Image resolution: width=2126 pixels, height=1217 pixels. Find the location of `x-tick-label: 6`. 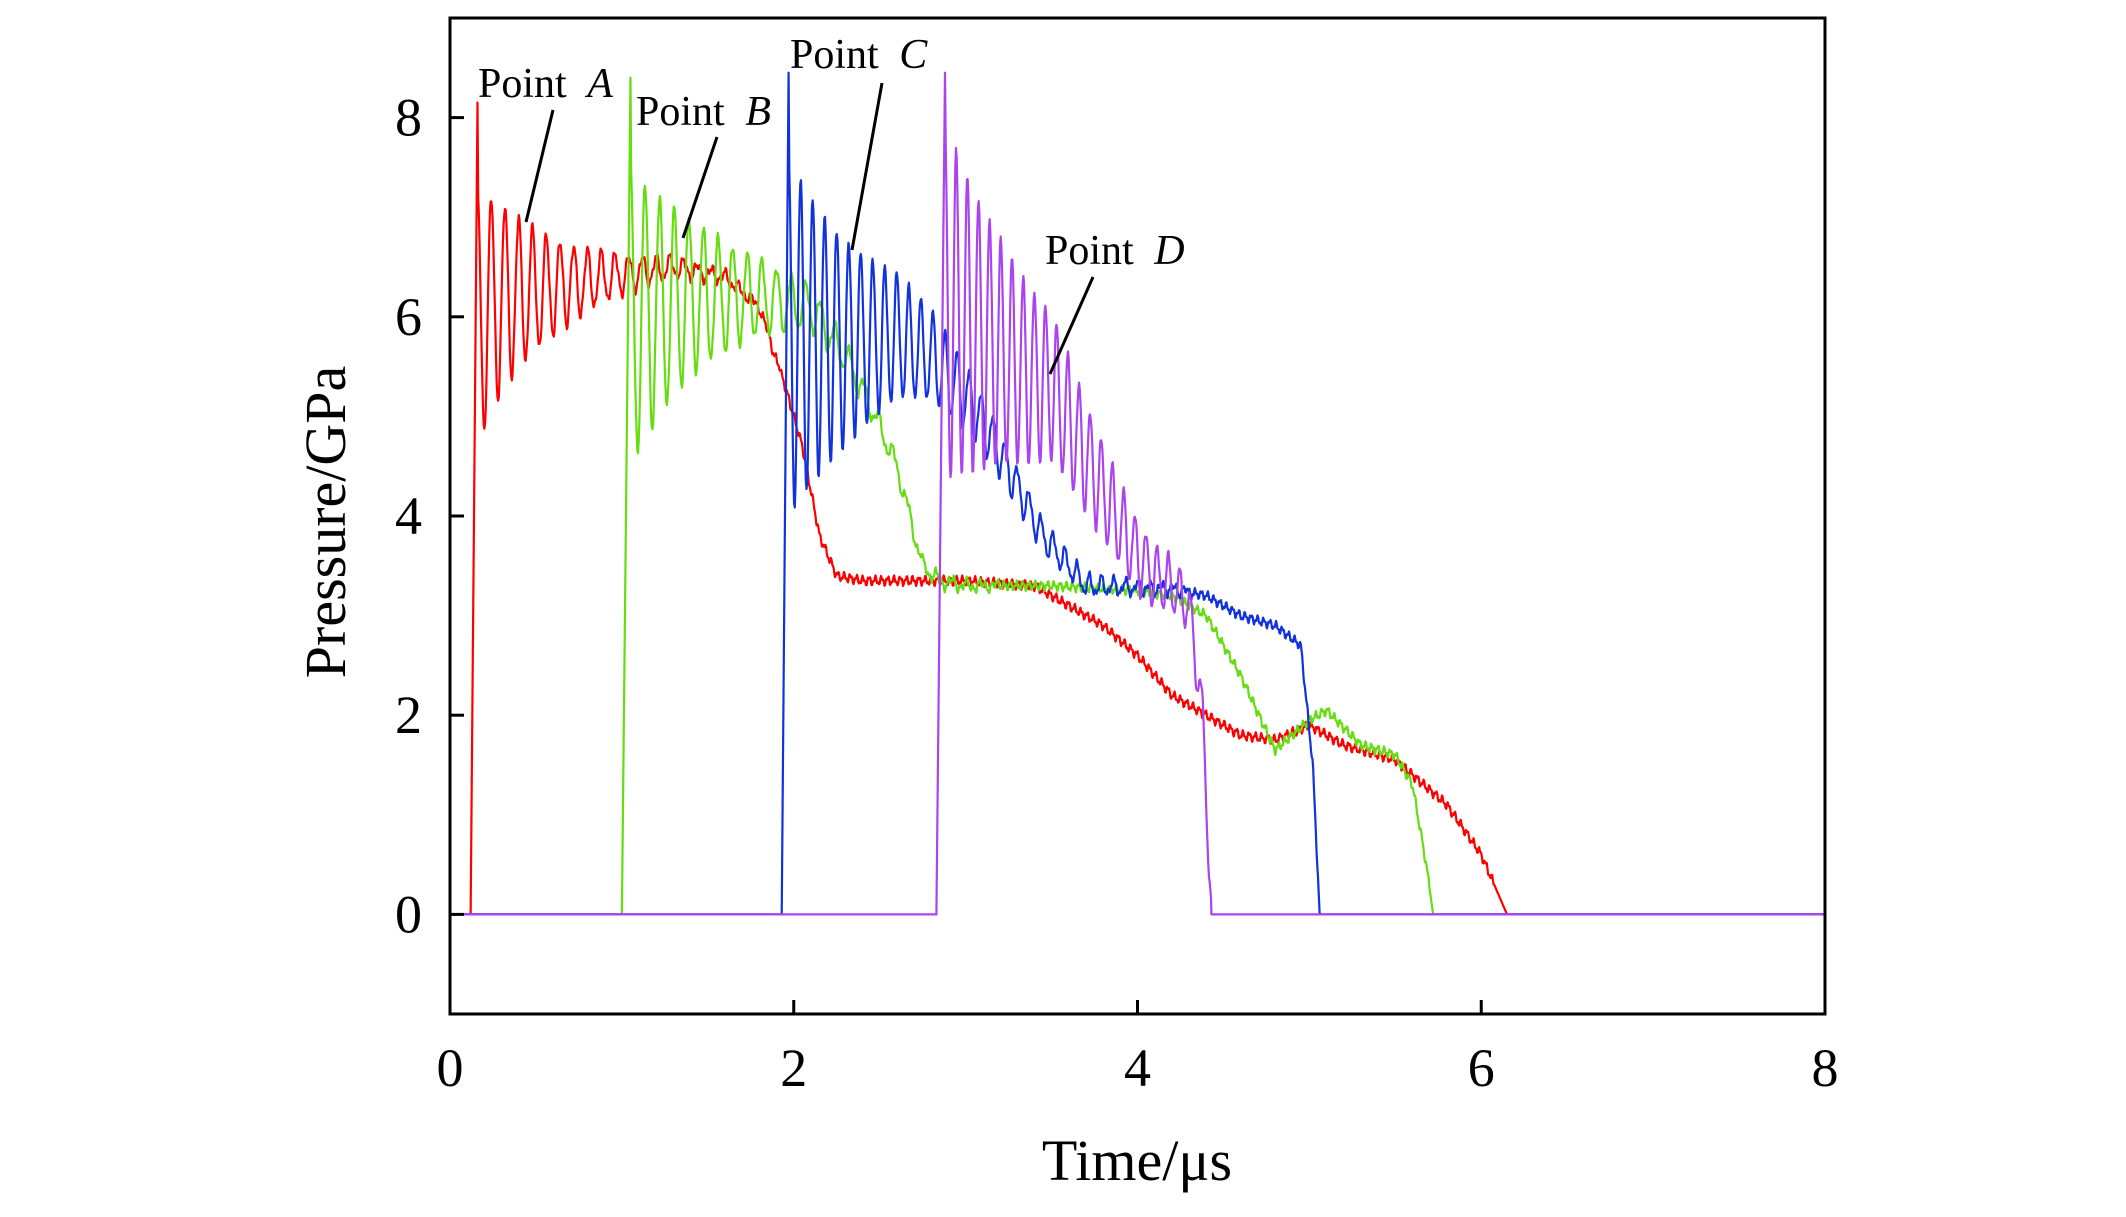

x-tick-label: 6 is located at coordinates (1481, 1068).